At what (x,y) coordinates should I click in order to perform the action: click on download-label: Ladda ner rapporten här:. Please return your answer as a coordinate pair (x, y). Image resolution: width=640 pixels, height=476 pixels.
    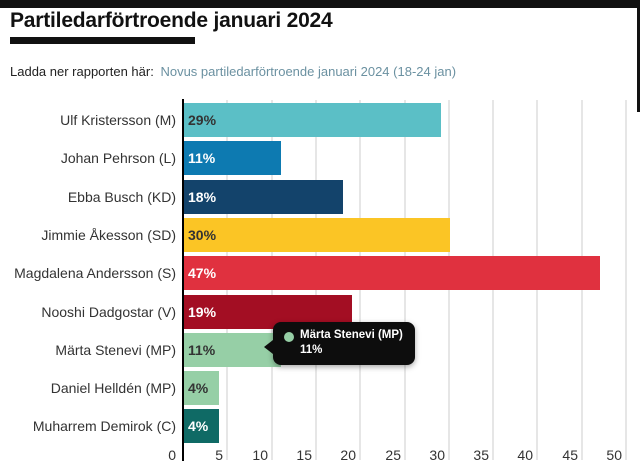
    Looking at the image, I should click on (82, 71).